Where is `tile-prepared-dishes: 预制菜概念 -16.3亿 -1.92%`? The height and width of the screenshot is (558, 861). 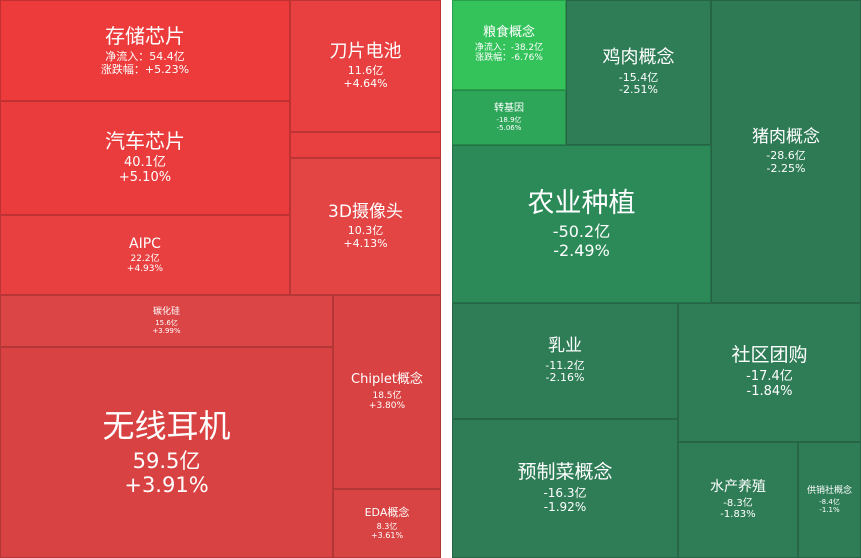 tile-prepared-dishes: 预制菜概念 -16.3亿 -1.92% is located at coordinates (565, 488).